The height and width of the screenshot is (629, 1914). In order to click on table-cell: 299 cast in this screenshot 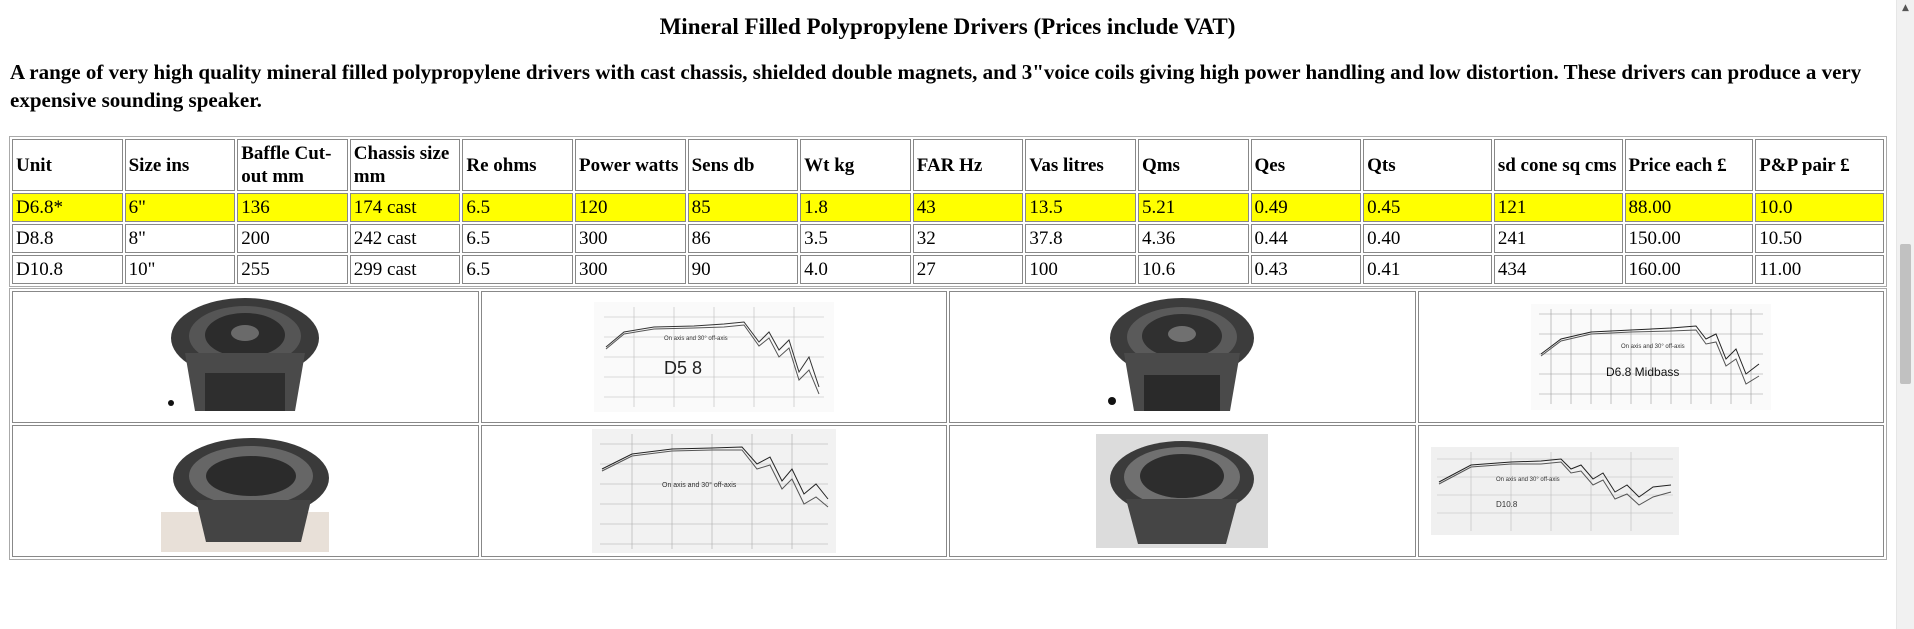, I will do `click(405, 269)`.